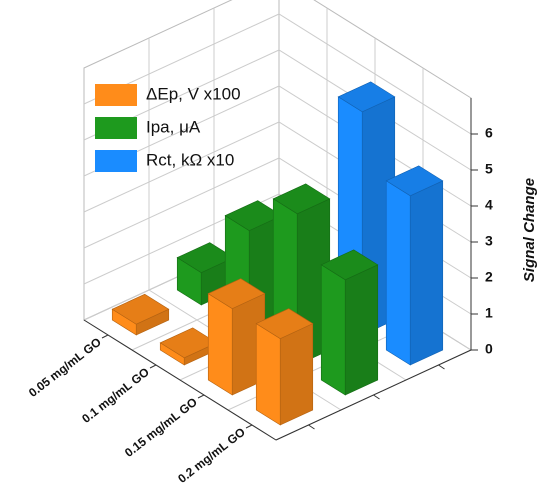  I want to click on y-tick-label: 0, so click(489, 349).